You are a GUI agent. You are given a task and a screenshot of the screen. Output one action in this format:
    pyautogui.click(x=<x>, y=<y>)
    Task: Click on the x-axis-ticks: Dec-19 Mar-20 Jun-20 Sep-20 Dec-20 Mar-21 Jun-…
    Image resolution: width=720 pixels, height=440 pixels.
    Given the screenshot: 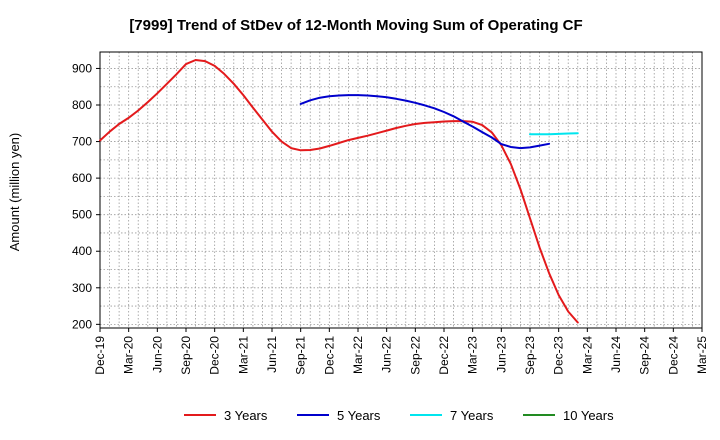 What is the action you would take?
    pyautogui.click(x=401, y=351)
    